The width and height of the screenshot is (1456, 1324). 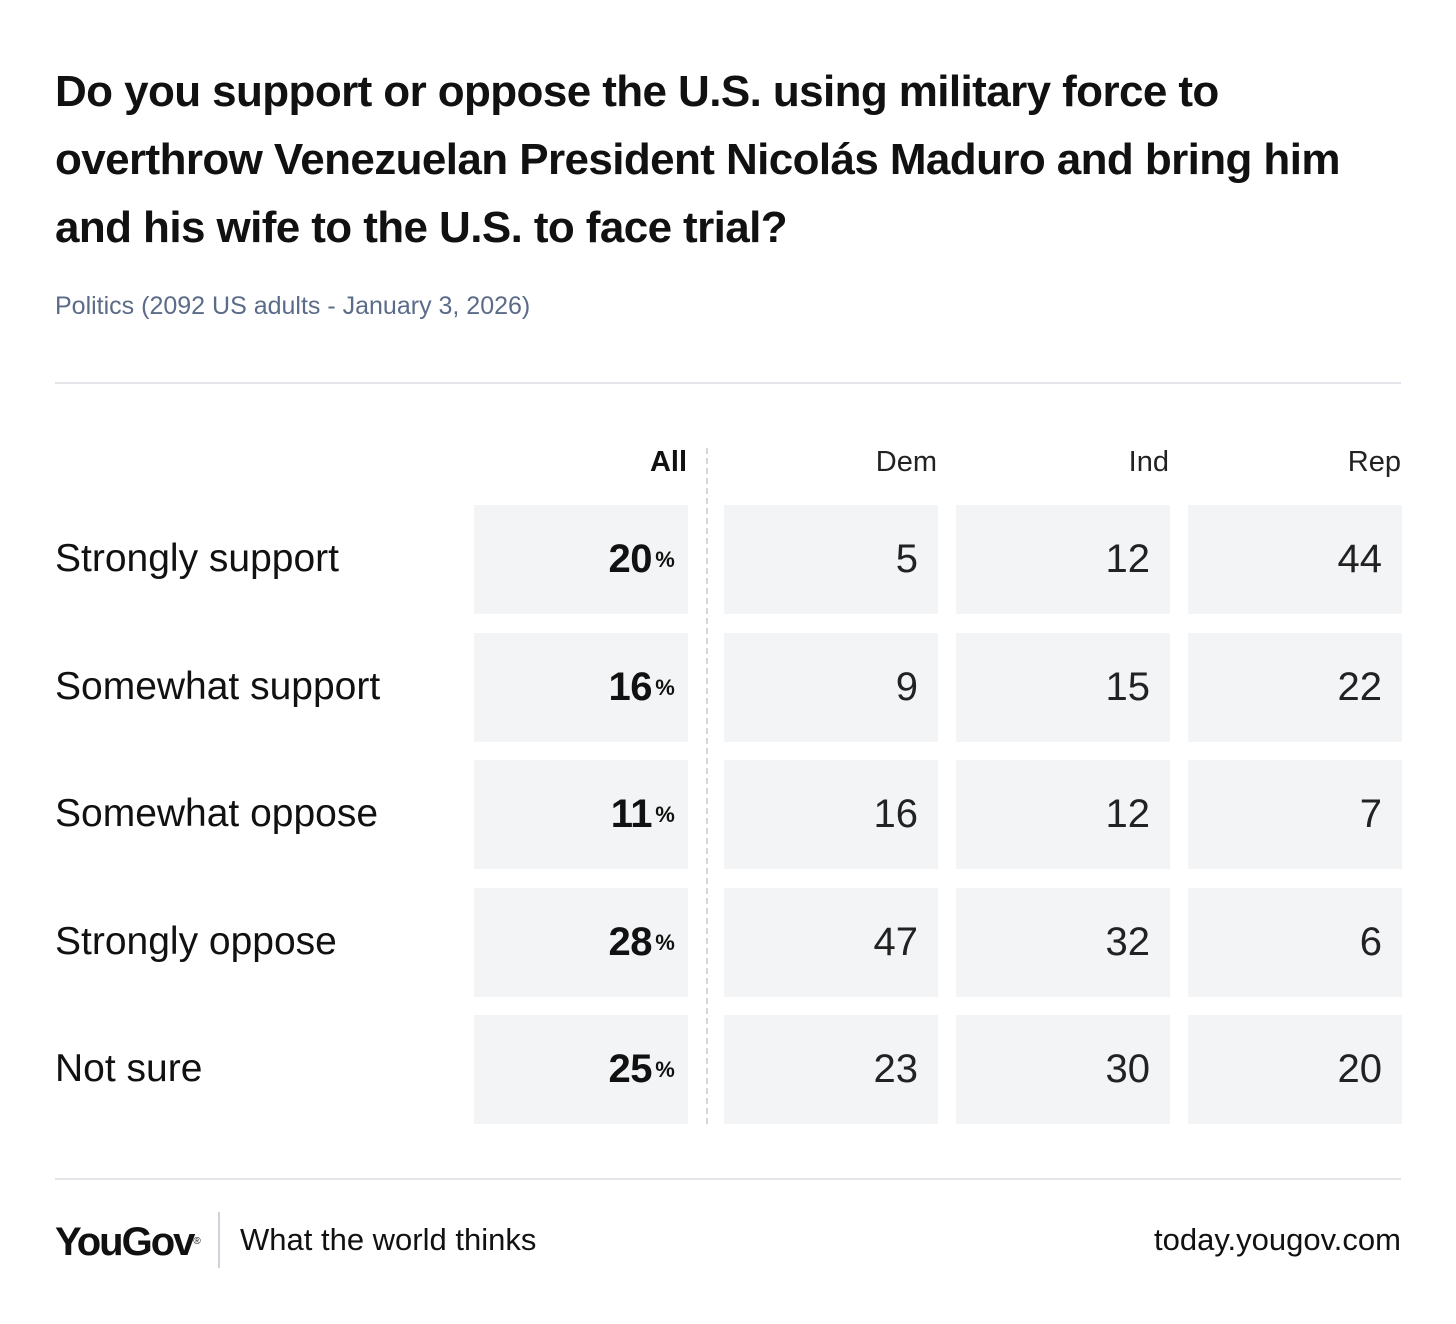 What do you see at coordinates (906, 462) in the screenshot?
I see `column-header-dem: Dem` at bounding box center [906, 462].